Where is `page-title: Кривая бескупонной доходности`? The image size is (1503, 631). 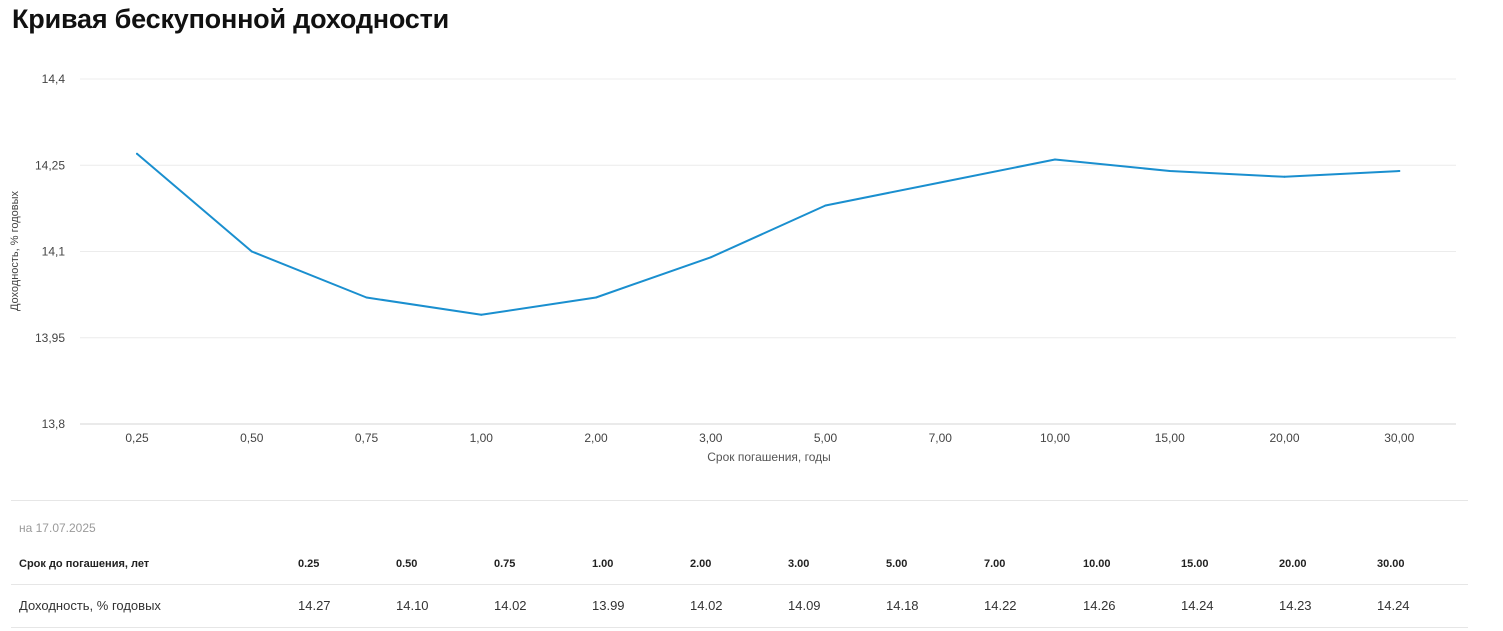
page-title: Кривая бескупонной доходности is located at coordinates (231, 19).